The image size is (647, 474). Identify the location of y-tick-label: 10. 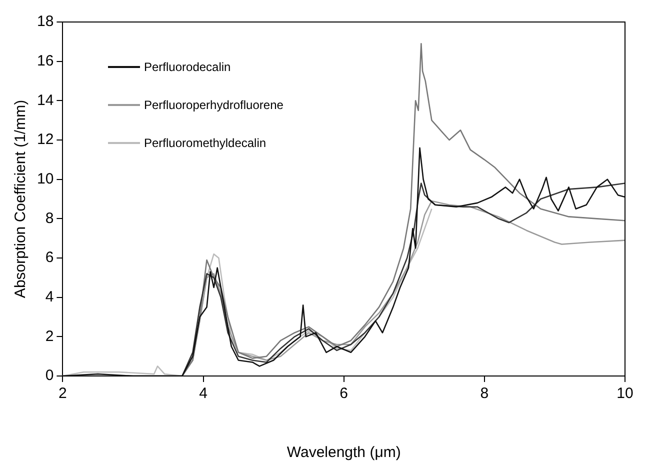
(45, 179).